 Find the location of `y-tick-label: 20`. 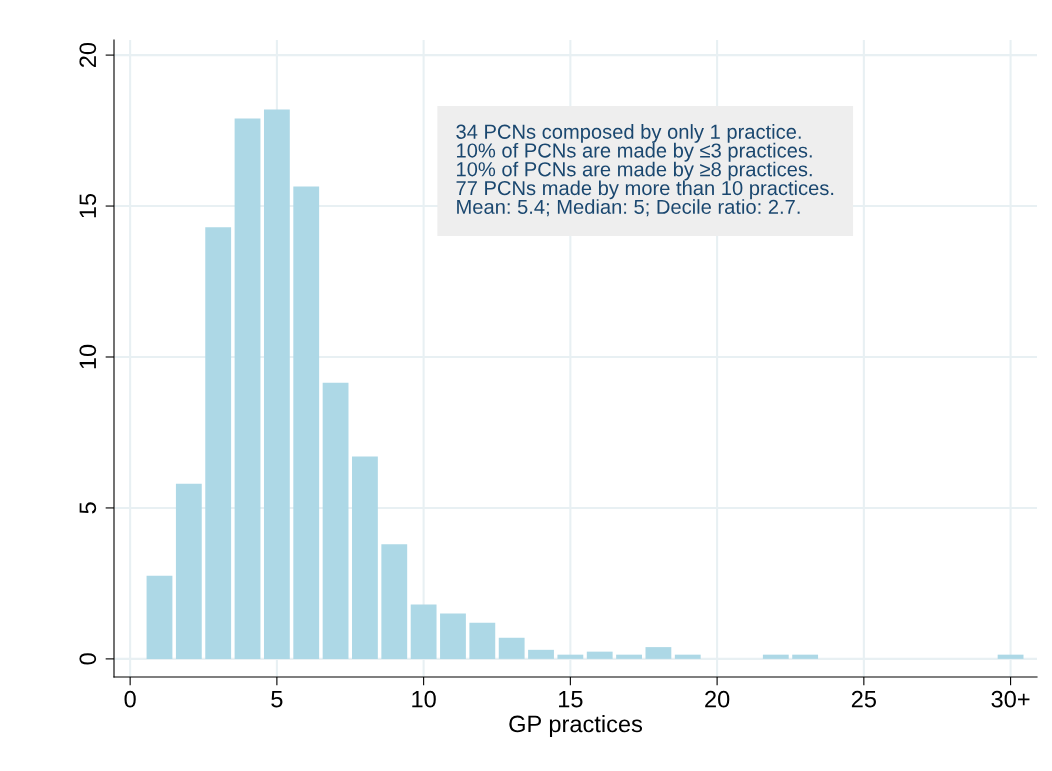

y-tick-label: 20 is located at coordinates (88, 55).